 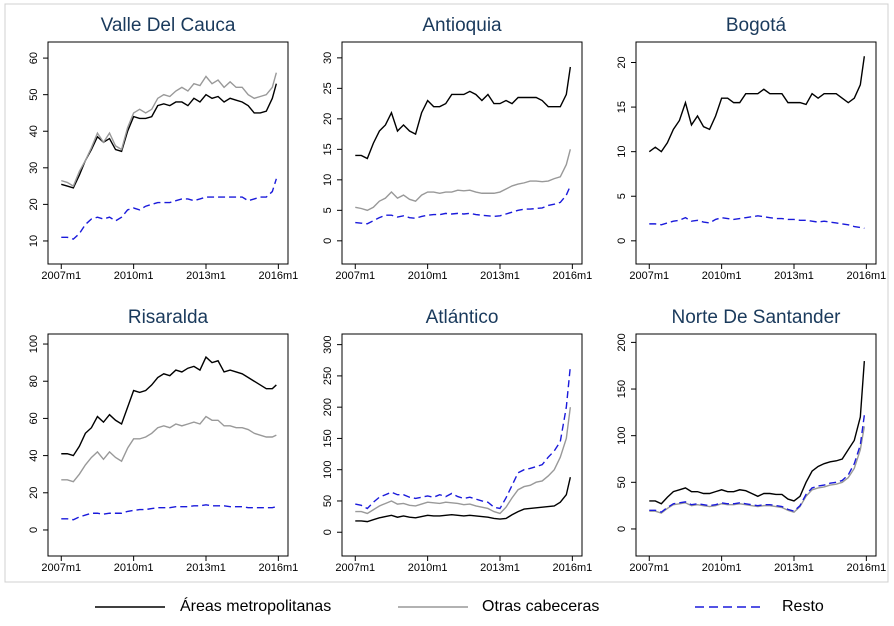 What do you see at coordinates (328, 88) in the screenshot?
I see `y-tick-label: 25` at bounding box center [328, 88].